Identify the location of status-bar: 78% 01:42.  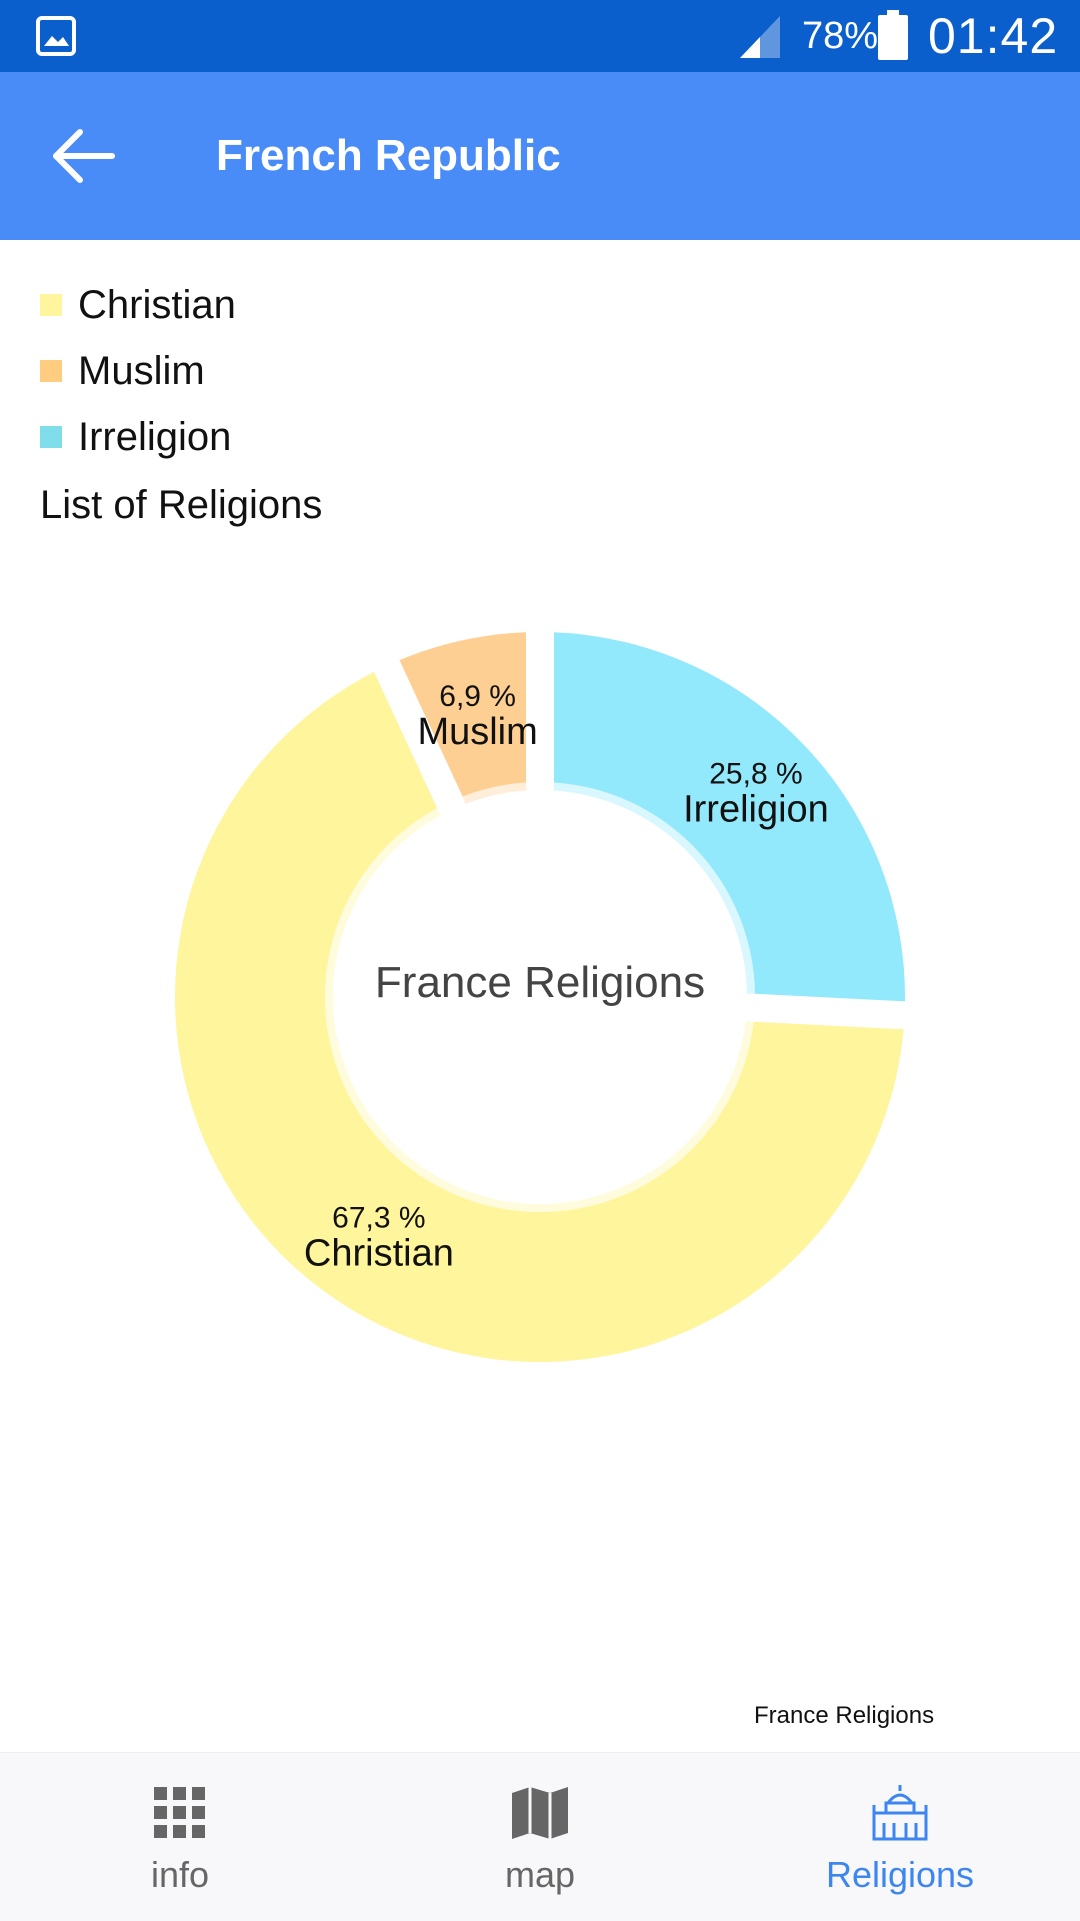
(540, 36).